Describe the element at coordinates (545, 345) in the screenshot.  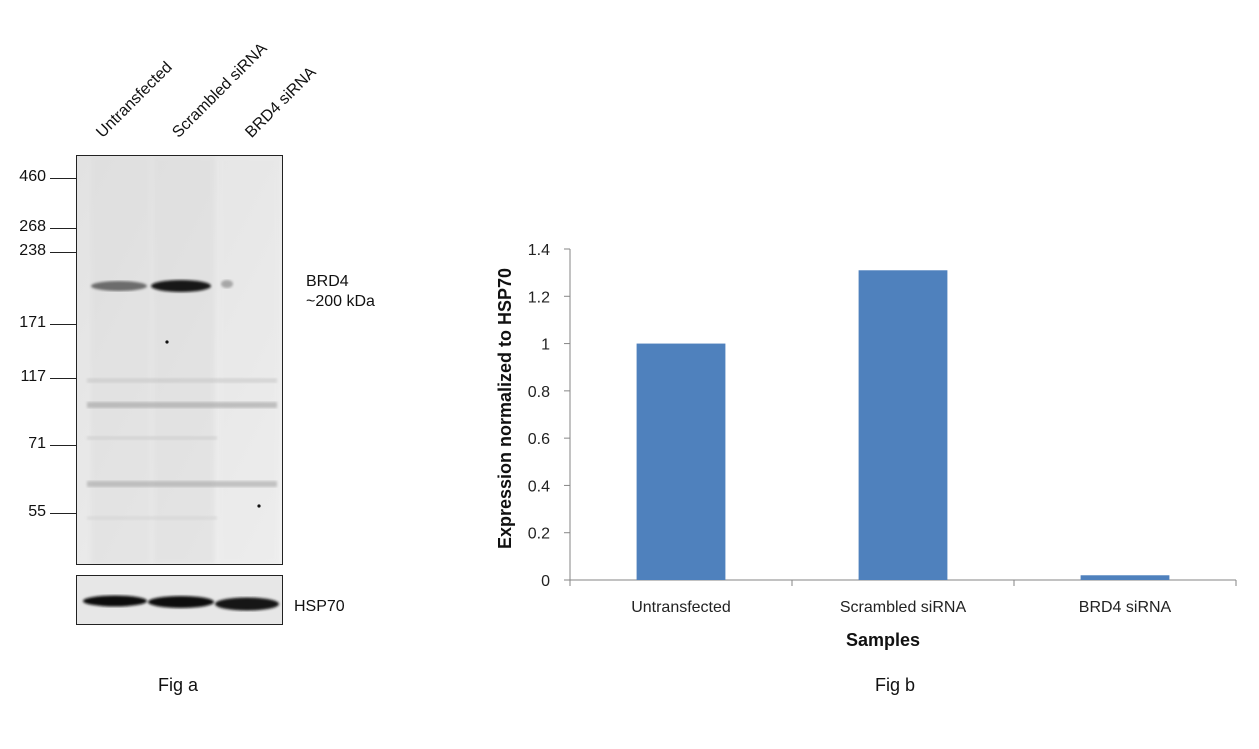
I see `y-tick-label: 1` at that location.